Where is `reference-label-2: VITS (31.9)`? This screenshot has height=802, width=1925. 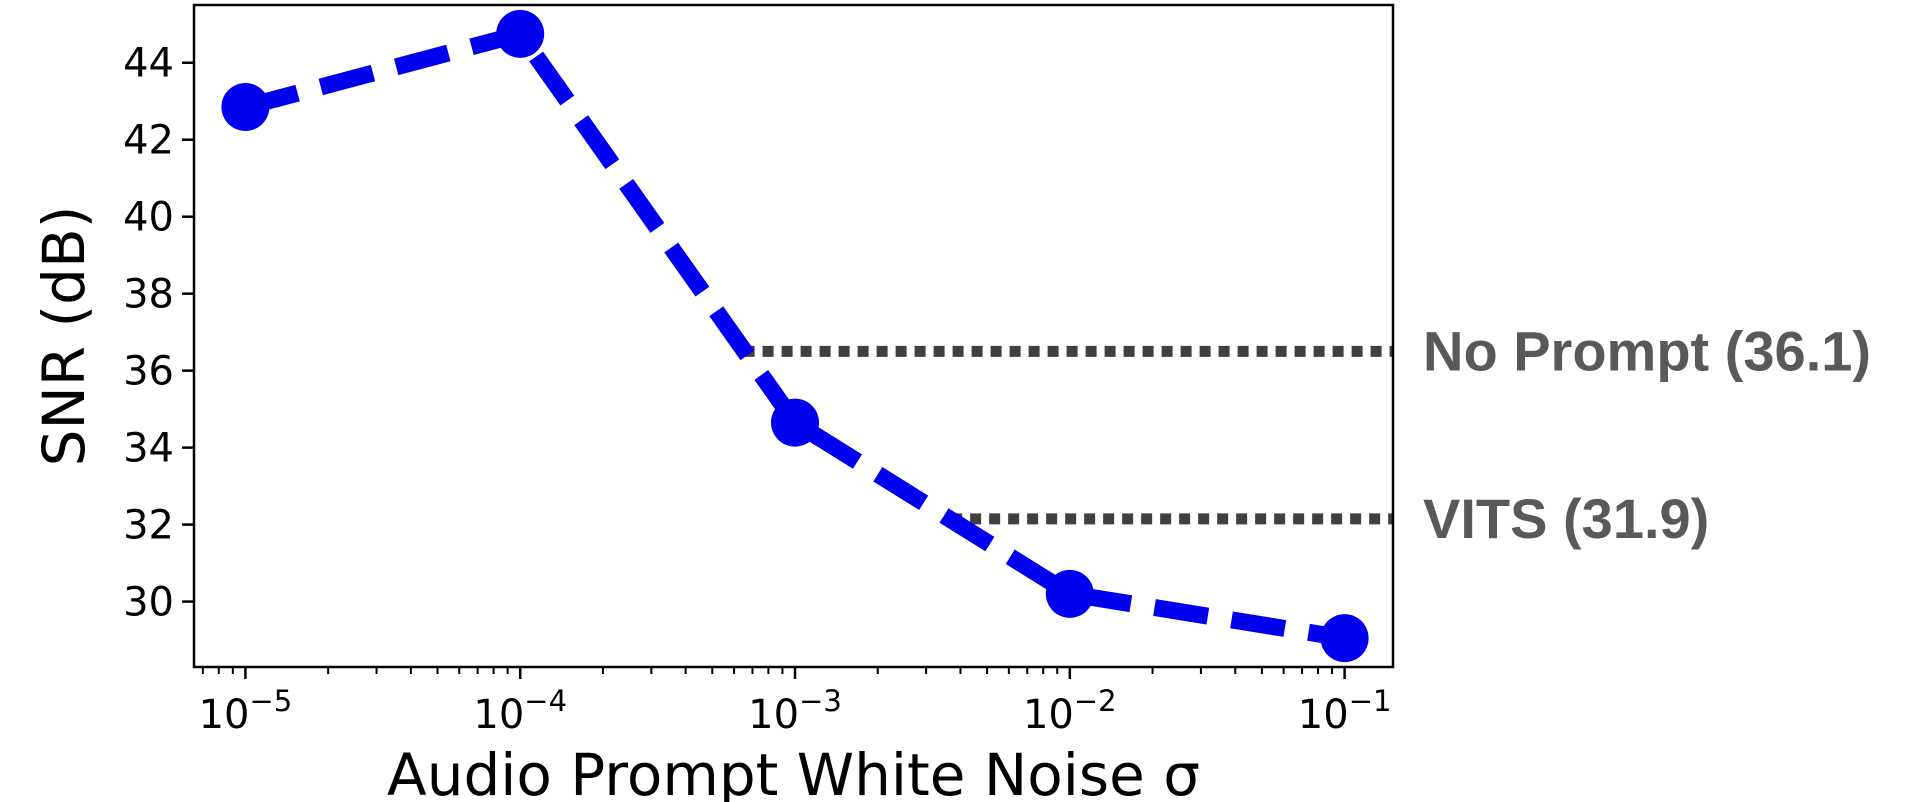
reference-label-2: VITS (31.9) is located at coordinates (1566, 518).